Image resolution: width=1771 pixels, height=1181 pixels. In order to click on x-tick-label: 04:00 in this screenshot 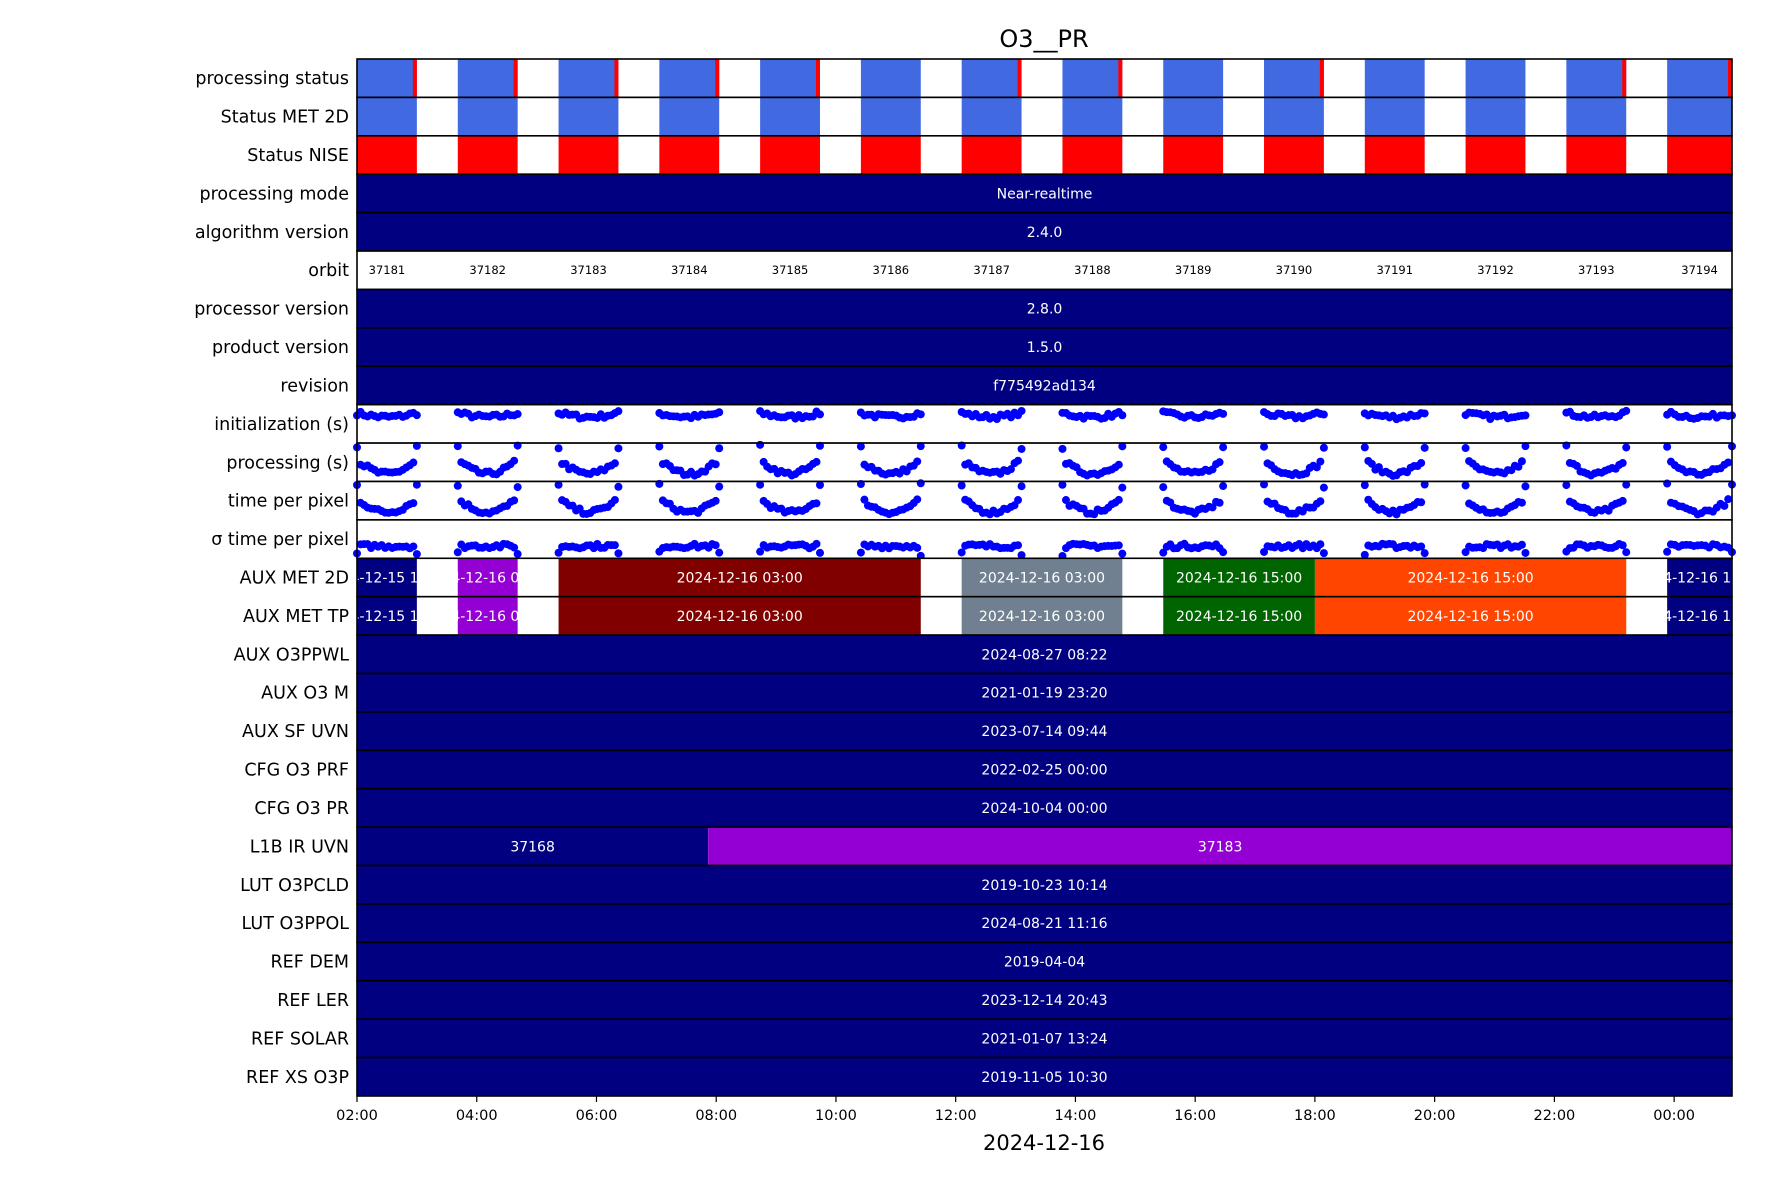, I will do `click(477, 1116)`.